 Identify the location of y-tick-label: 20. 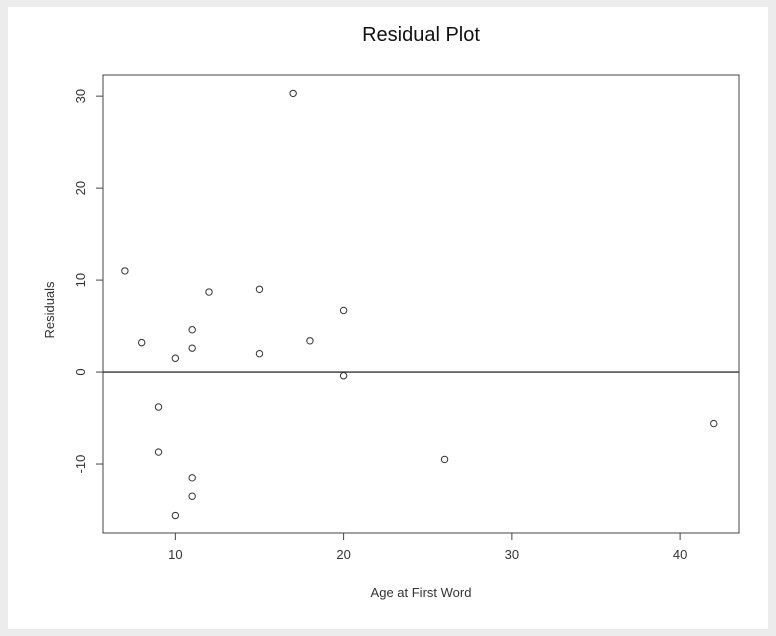
(80, 188).